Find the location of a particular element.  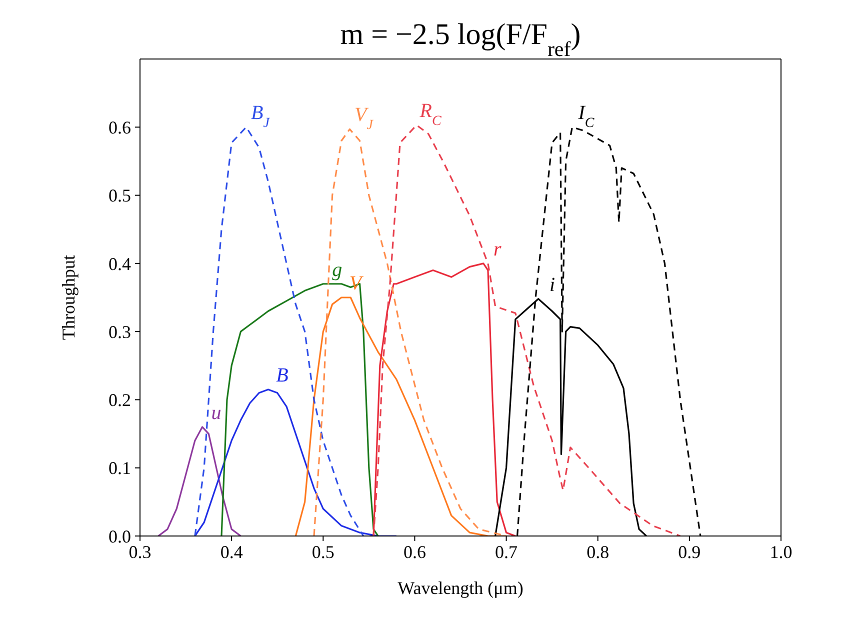

y-tick-label: 0.4 is located at coordinates (119, 264).